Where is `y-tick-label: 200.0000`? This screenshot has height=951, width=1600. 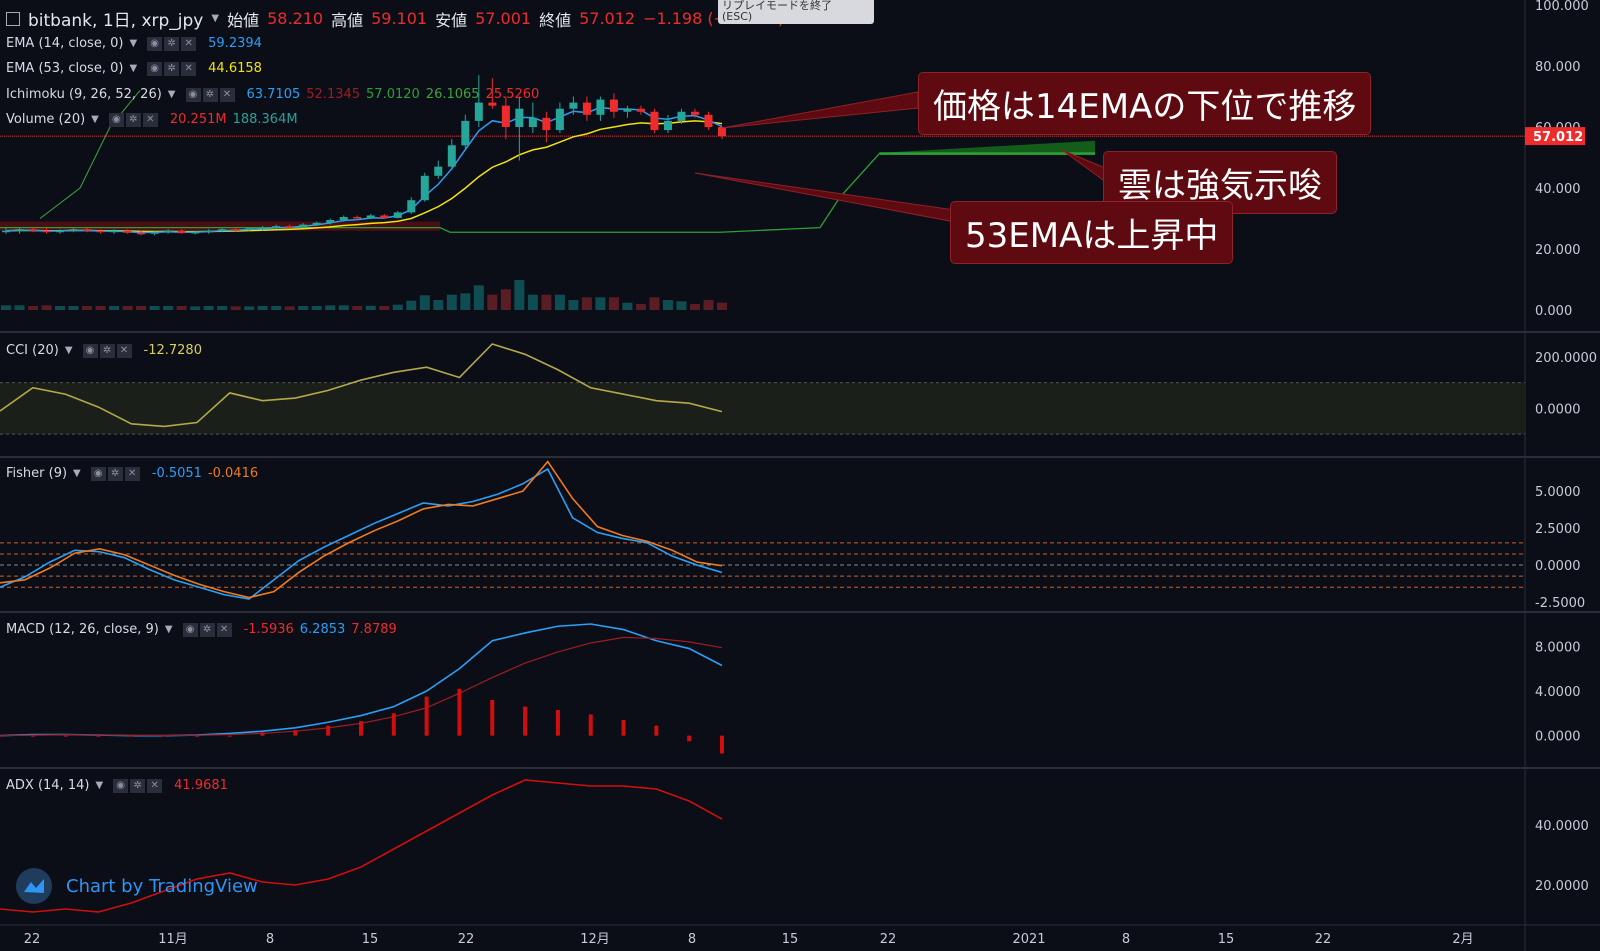 y-tick-label: 200.0000 is located at coordinates (1566, 358).